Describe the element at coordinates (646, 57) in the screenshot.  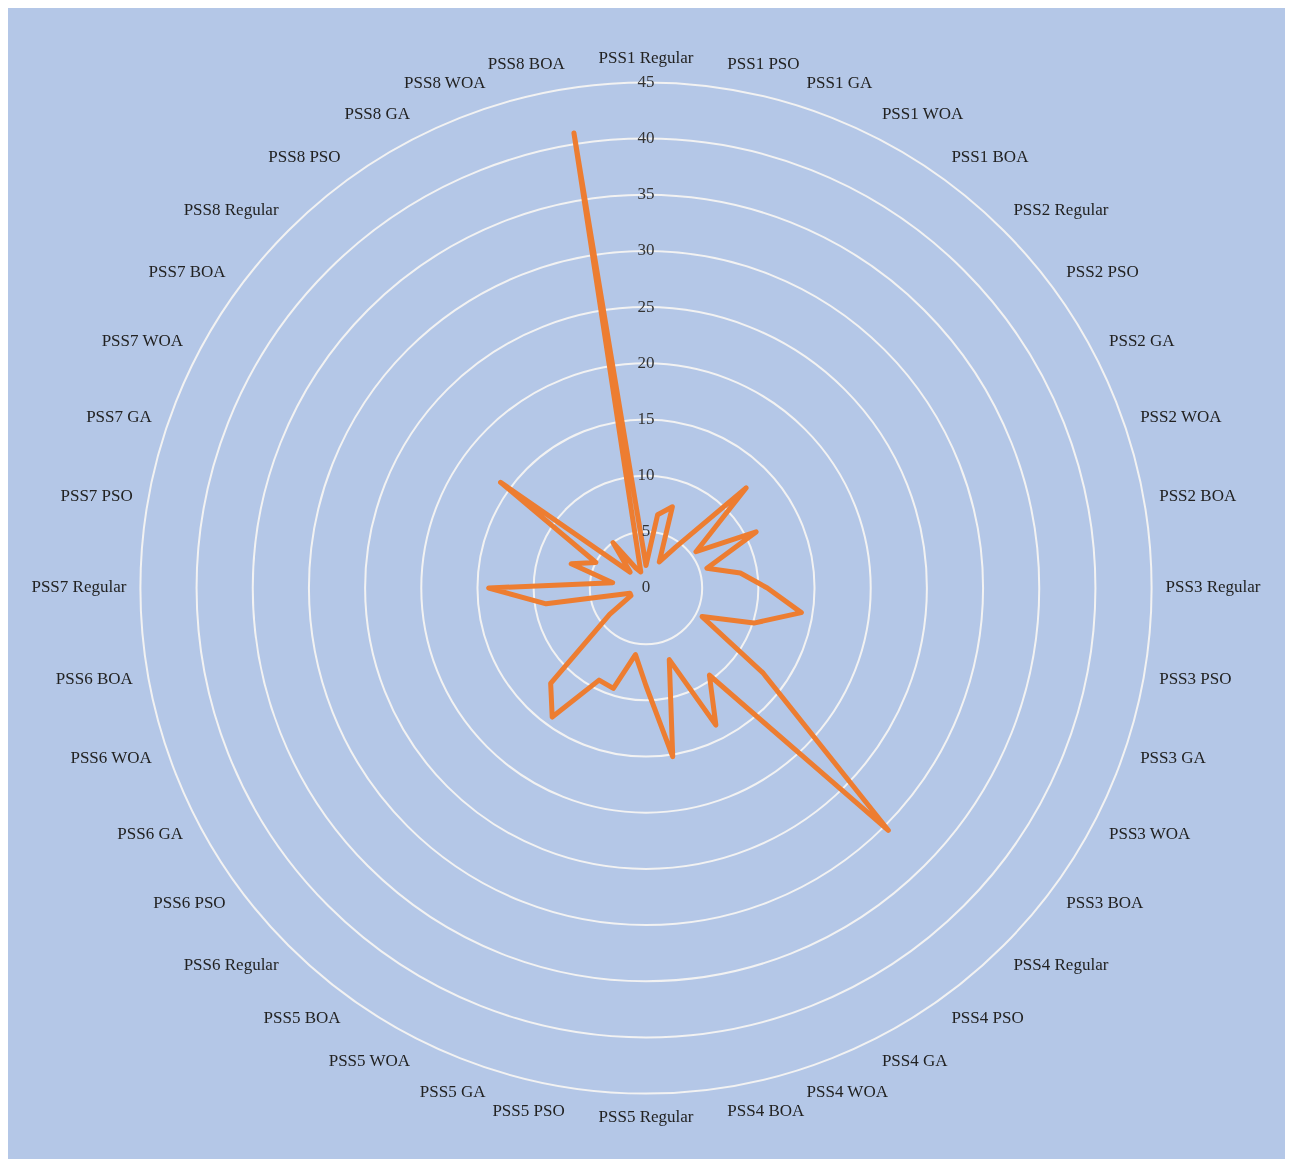
I see `spoke-label: PSS1 Regular` at that location.